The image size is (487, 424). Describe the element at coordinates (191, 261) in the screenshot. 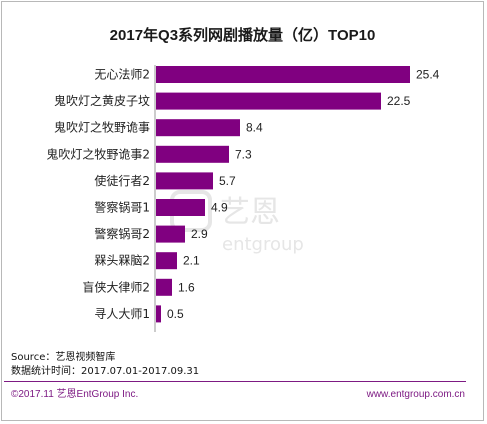

I see `value-label: 2.1` at that location.